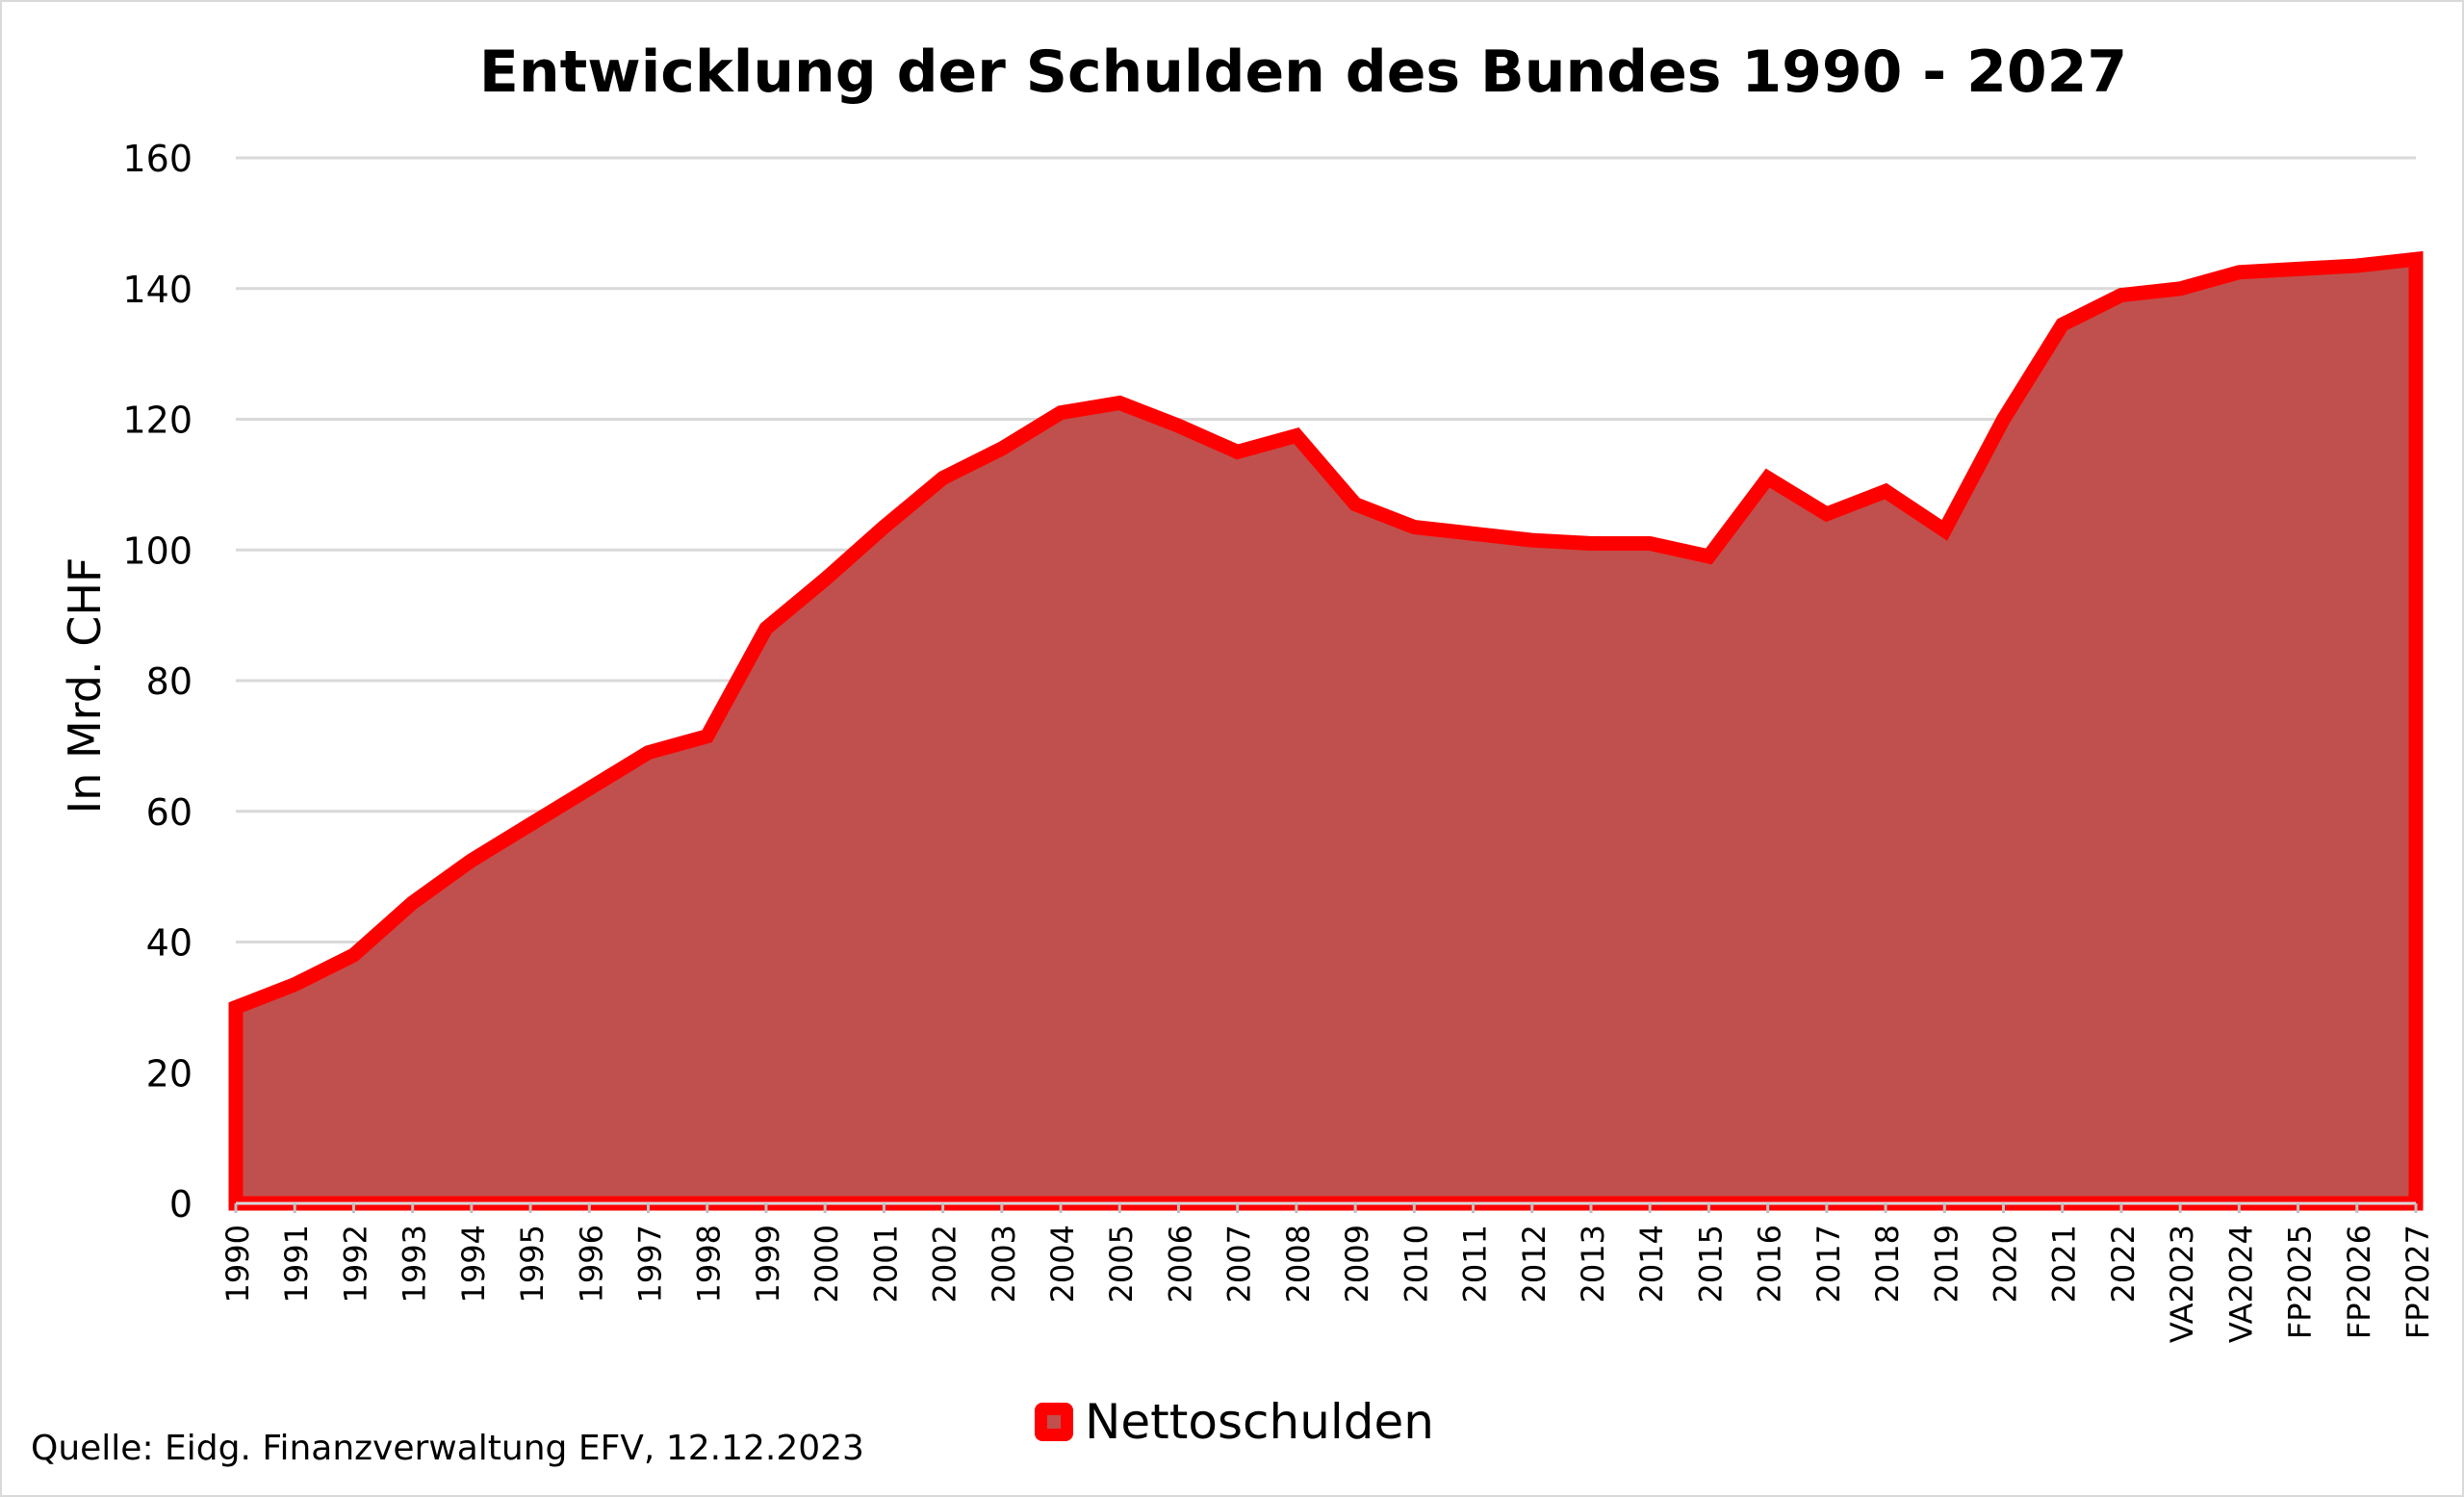  Describe the element at coordinates (1828, 1264) in the screenshot. I see `x-tick-label: 2017` at that location.